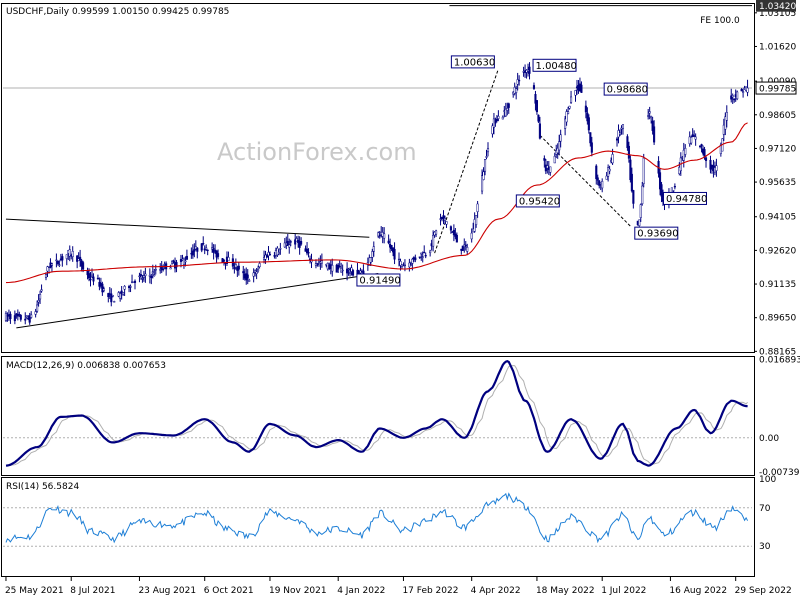  What do you see at coordinates (777, 90) in the screenshot?
I see `current-price-label: 0.99785` at bounding box center [777, 90].